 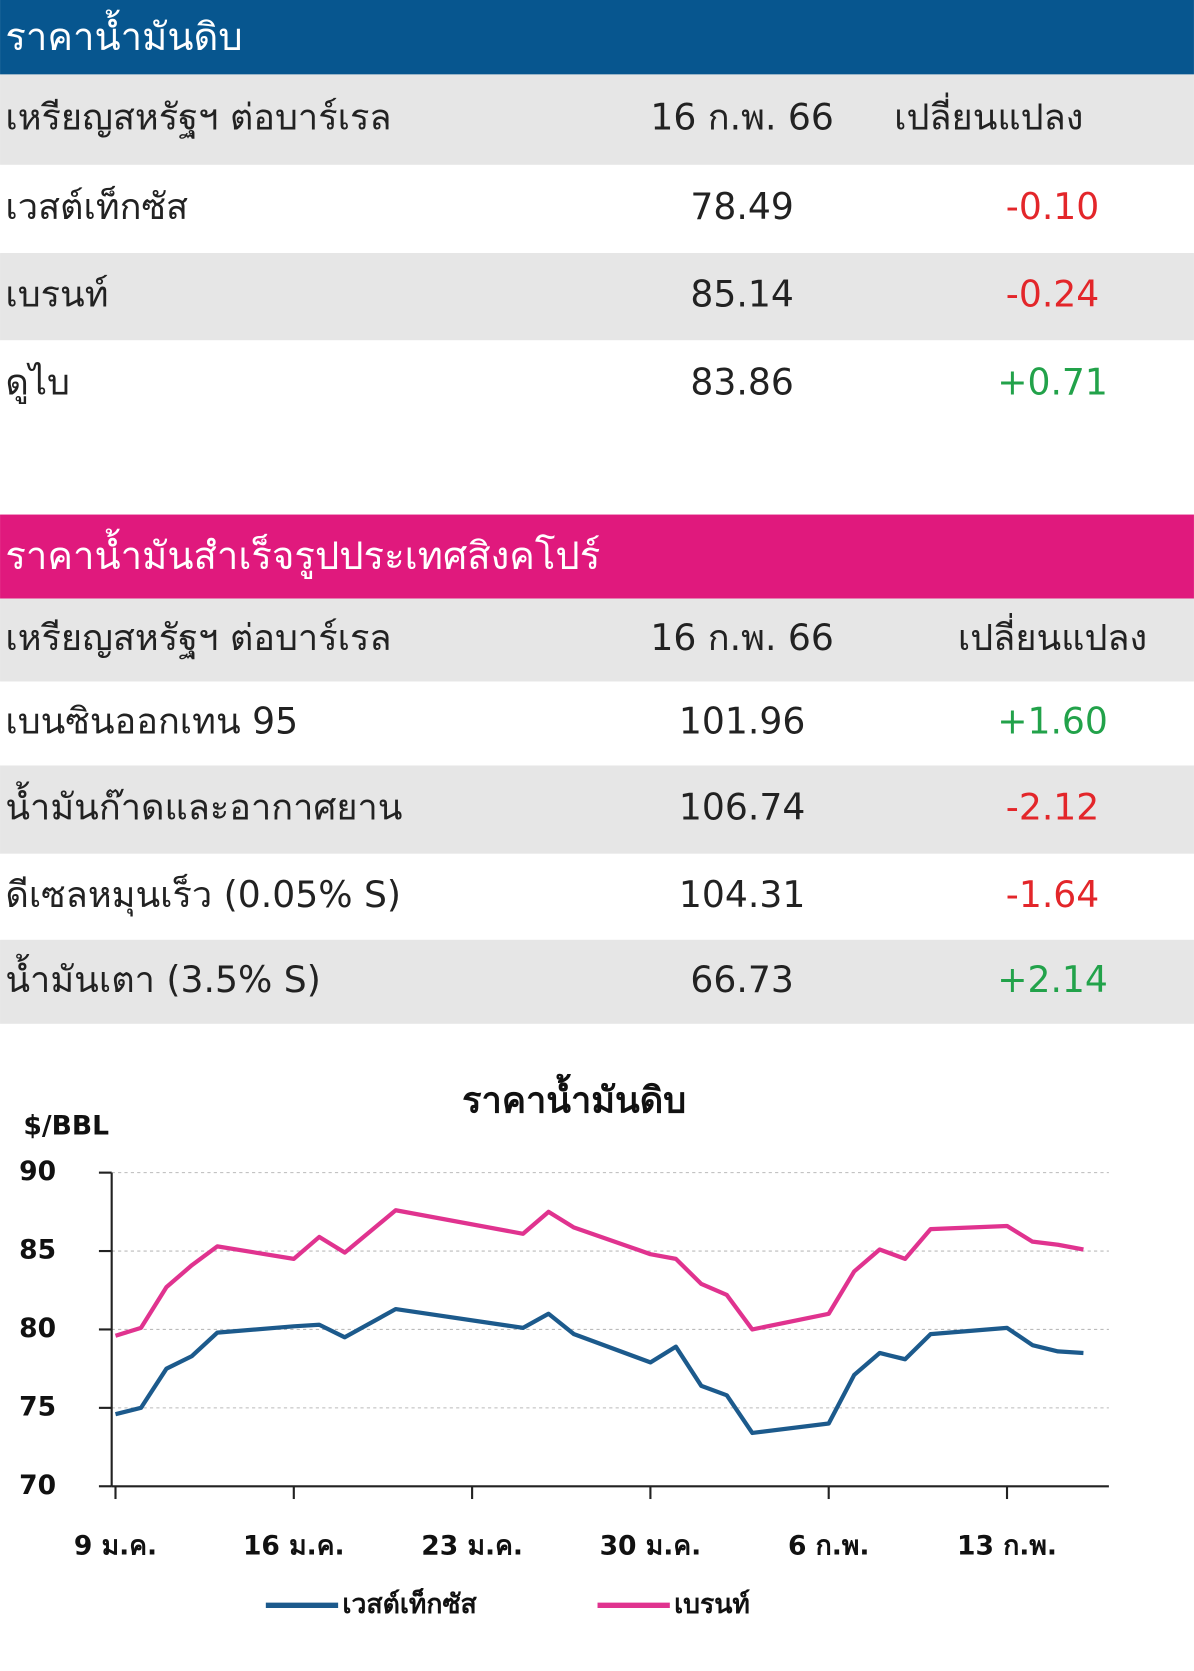 I want to click on x-tick-label: 16 ม.ค., so click(x=294, y=1545).